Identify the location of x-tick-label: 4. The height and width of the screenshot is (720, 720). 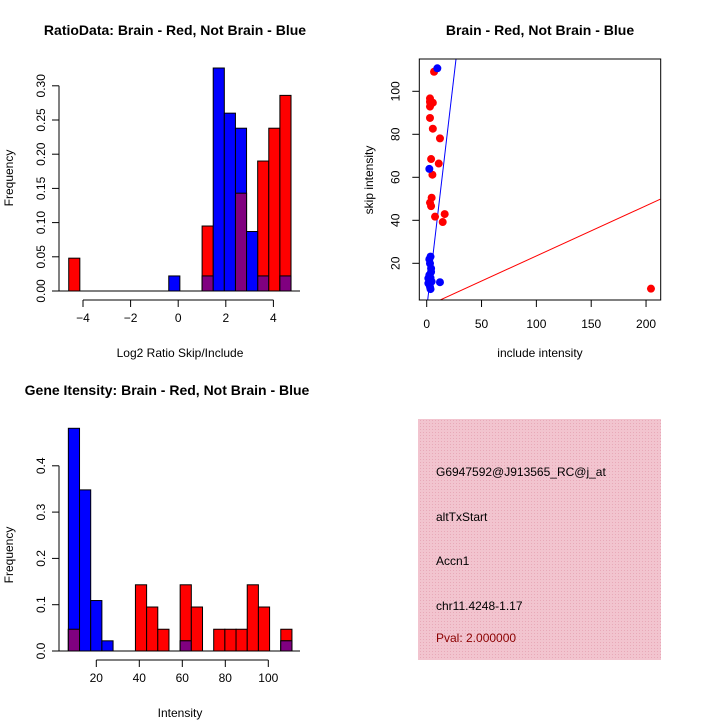
(273, 318).